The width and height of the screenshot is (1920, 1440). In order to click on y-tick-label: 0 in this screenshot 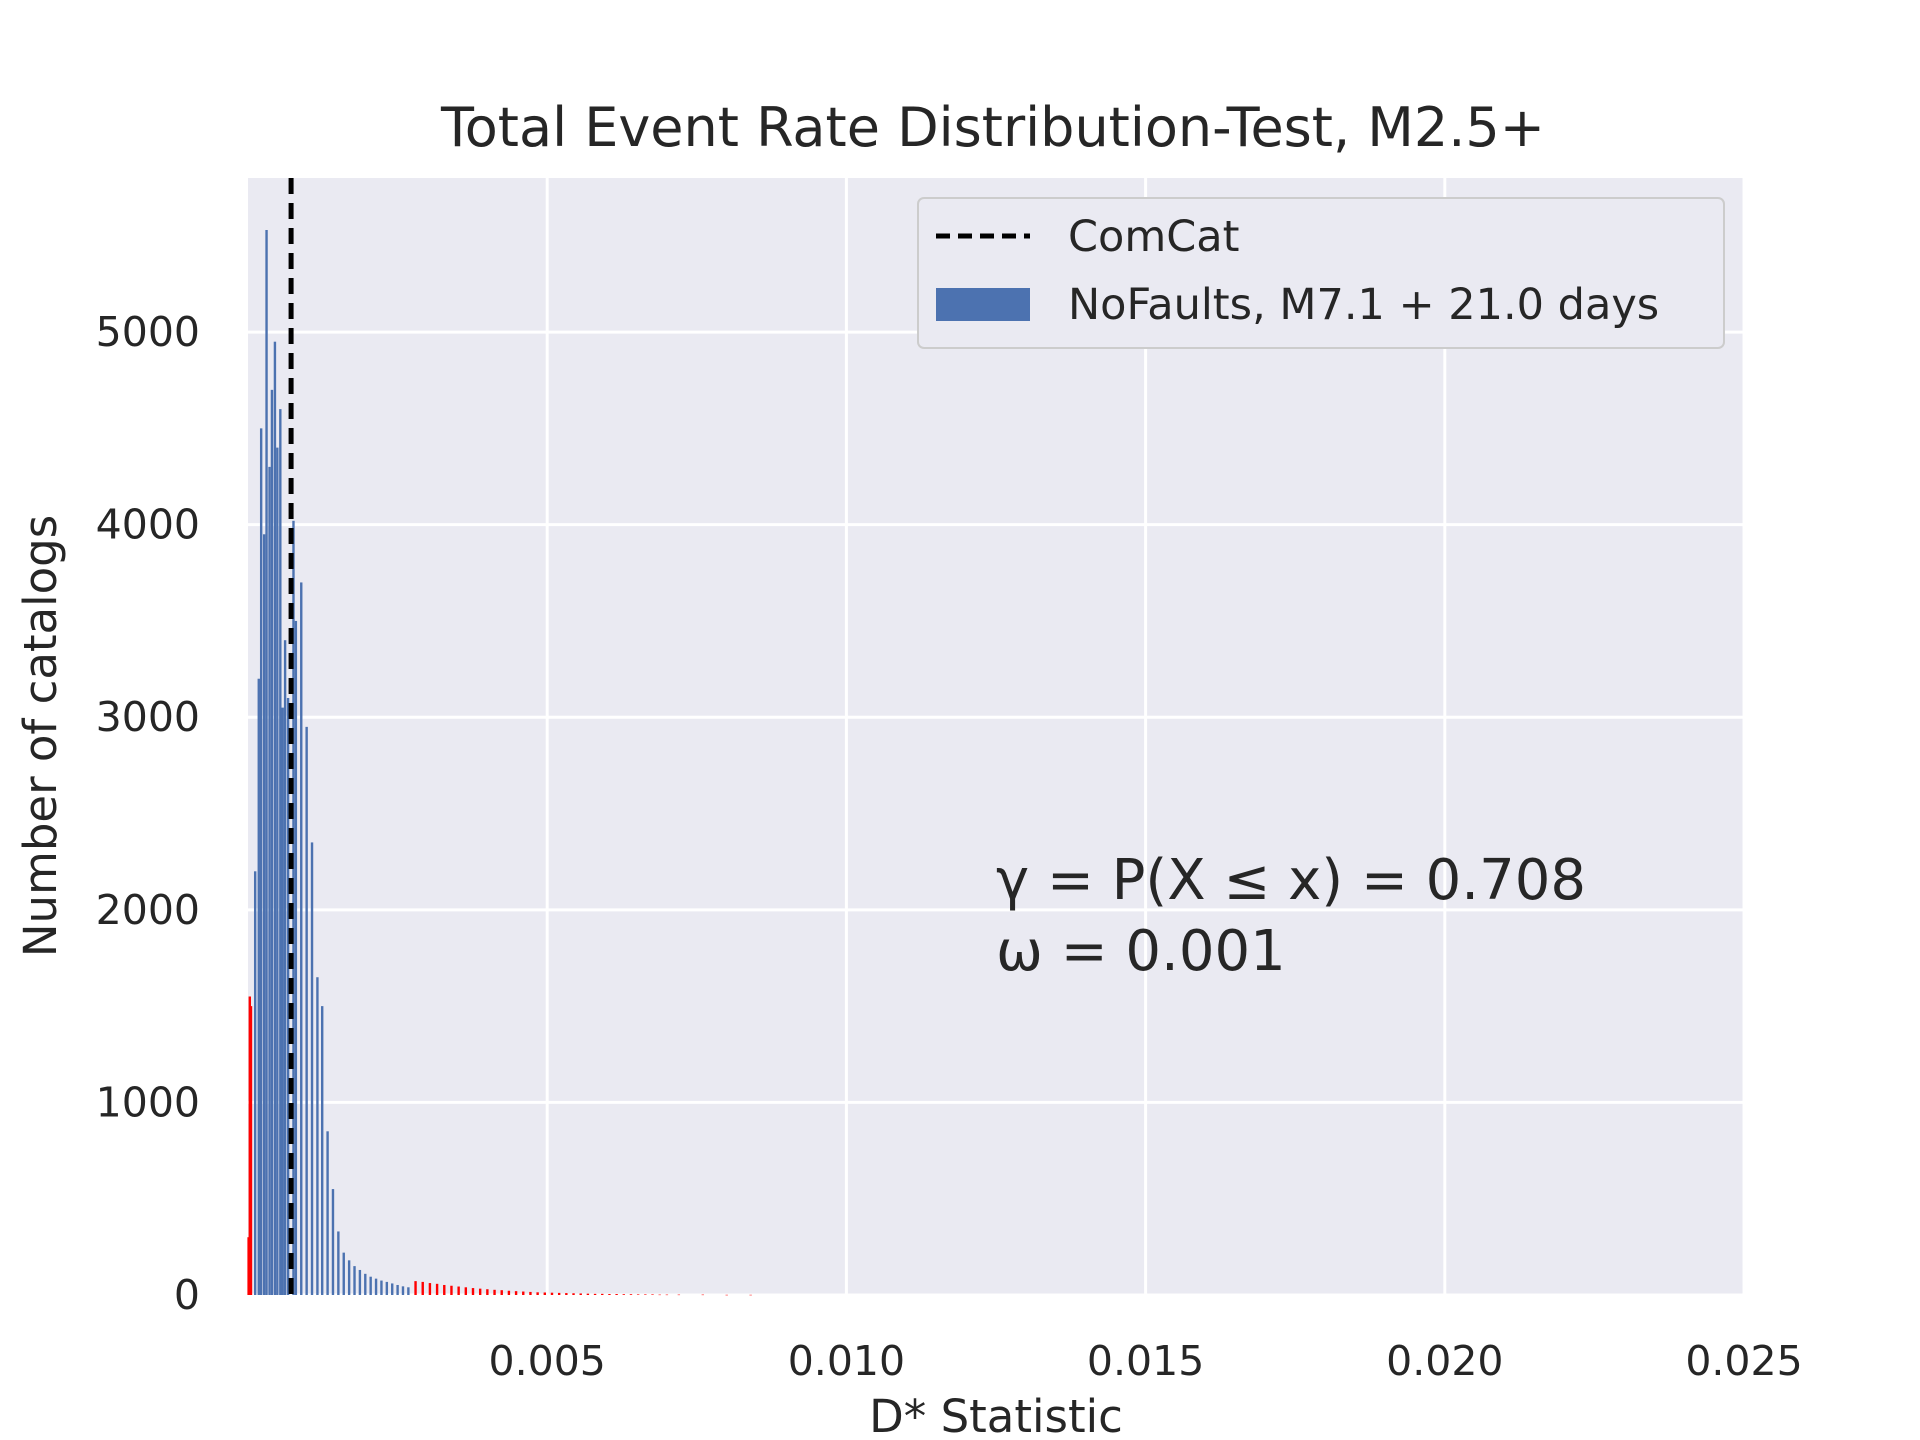, I will do `click(187, 1295)`.